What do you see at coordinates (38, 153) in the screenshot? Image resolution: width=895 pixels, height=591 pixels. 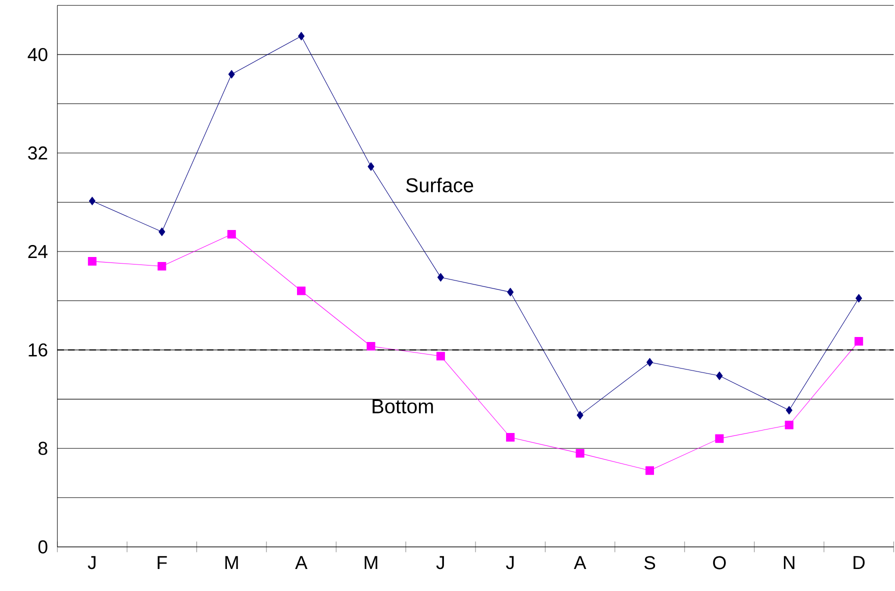 I see `y-tick-label: 32` at bounding box center [38, 153].